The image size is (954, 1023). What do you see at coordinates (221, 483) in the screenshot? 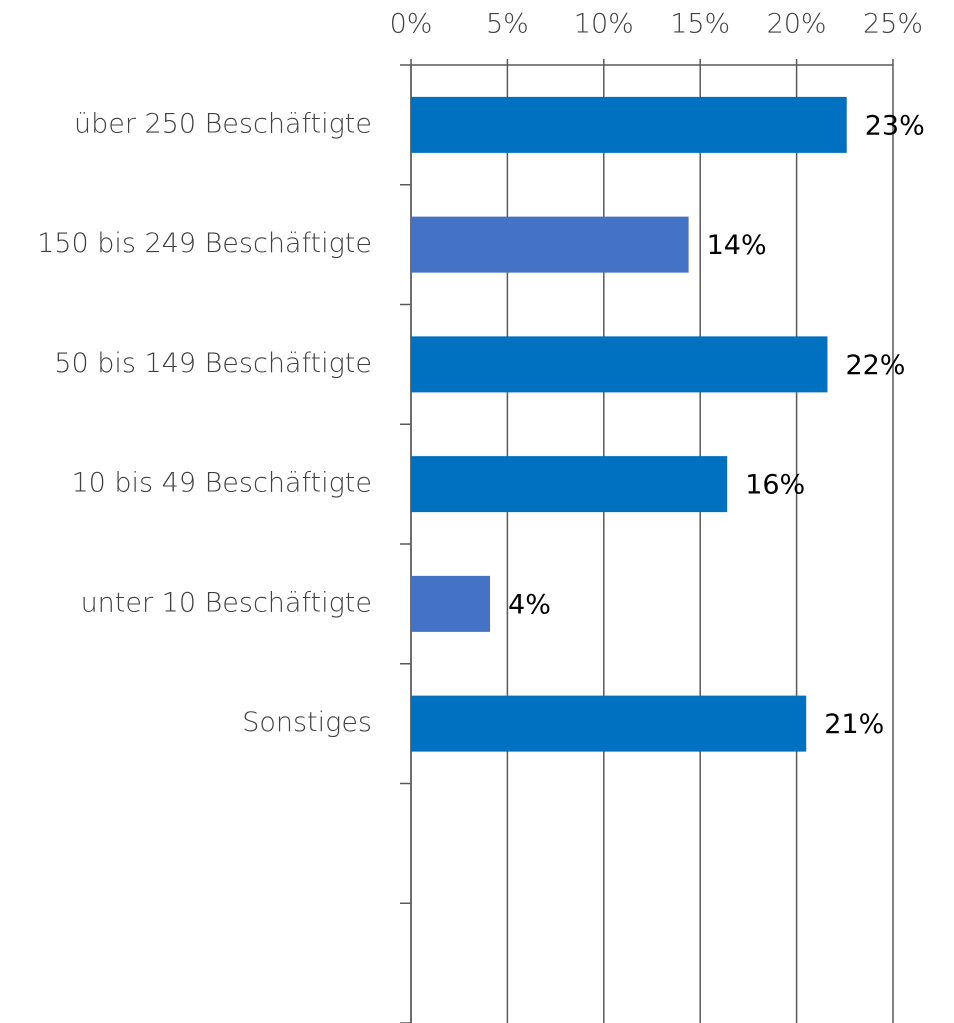
I see `y-tick-label: 10 bis 49 Beschäftigte` at bounding box center [221, 483].